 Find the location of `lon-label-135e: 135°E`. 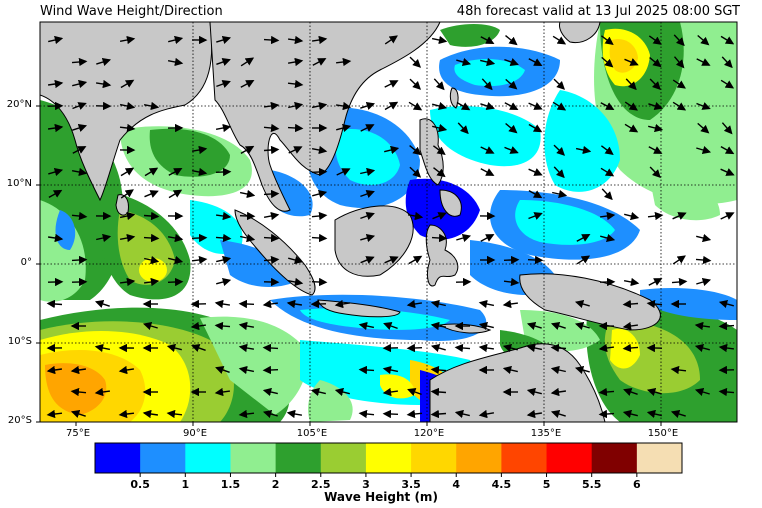

lon-label-135e: 135°E is located at coordinates (546, 433).